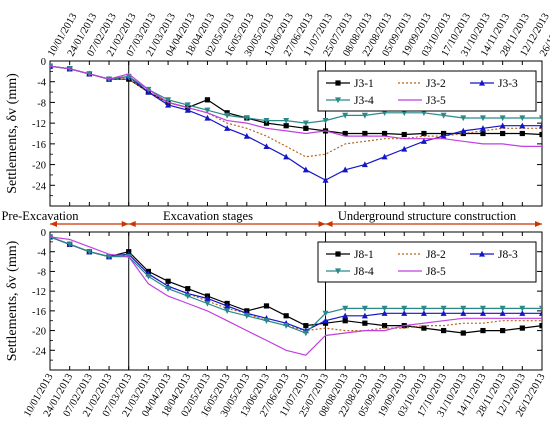  What do you see at coordinates (39, 351) in the screenshot?
I see `y-tick-label: -24` at bounding box center [39, 351].